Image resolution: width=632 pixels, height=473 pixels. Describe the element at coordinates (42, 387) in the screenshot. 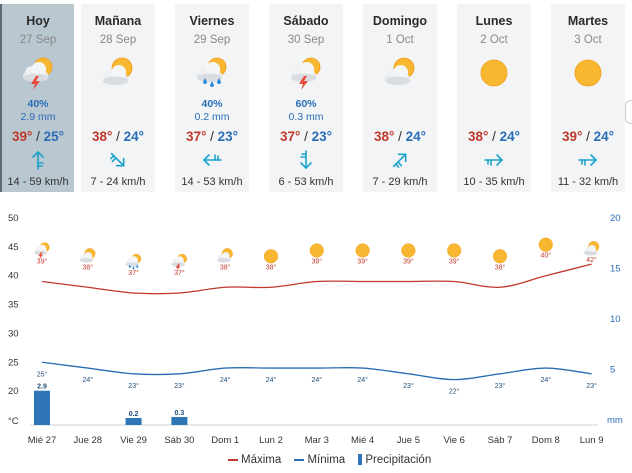

I see `precip-bar-label: 2.9` at that location.